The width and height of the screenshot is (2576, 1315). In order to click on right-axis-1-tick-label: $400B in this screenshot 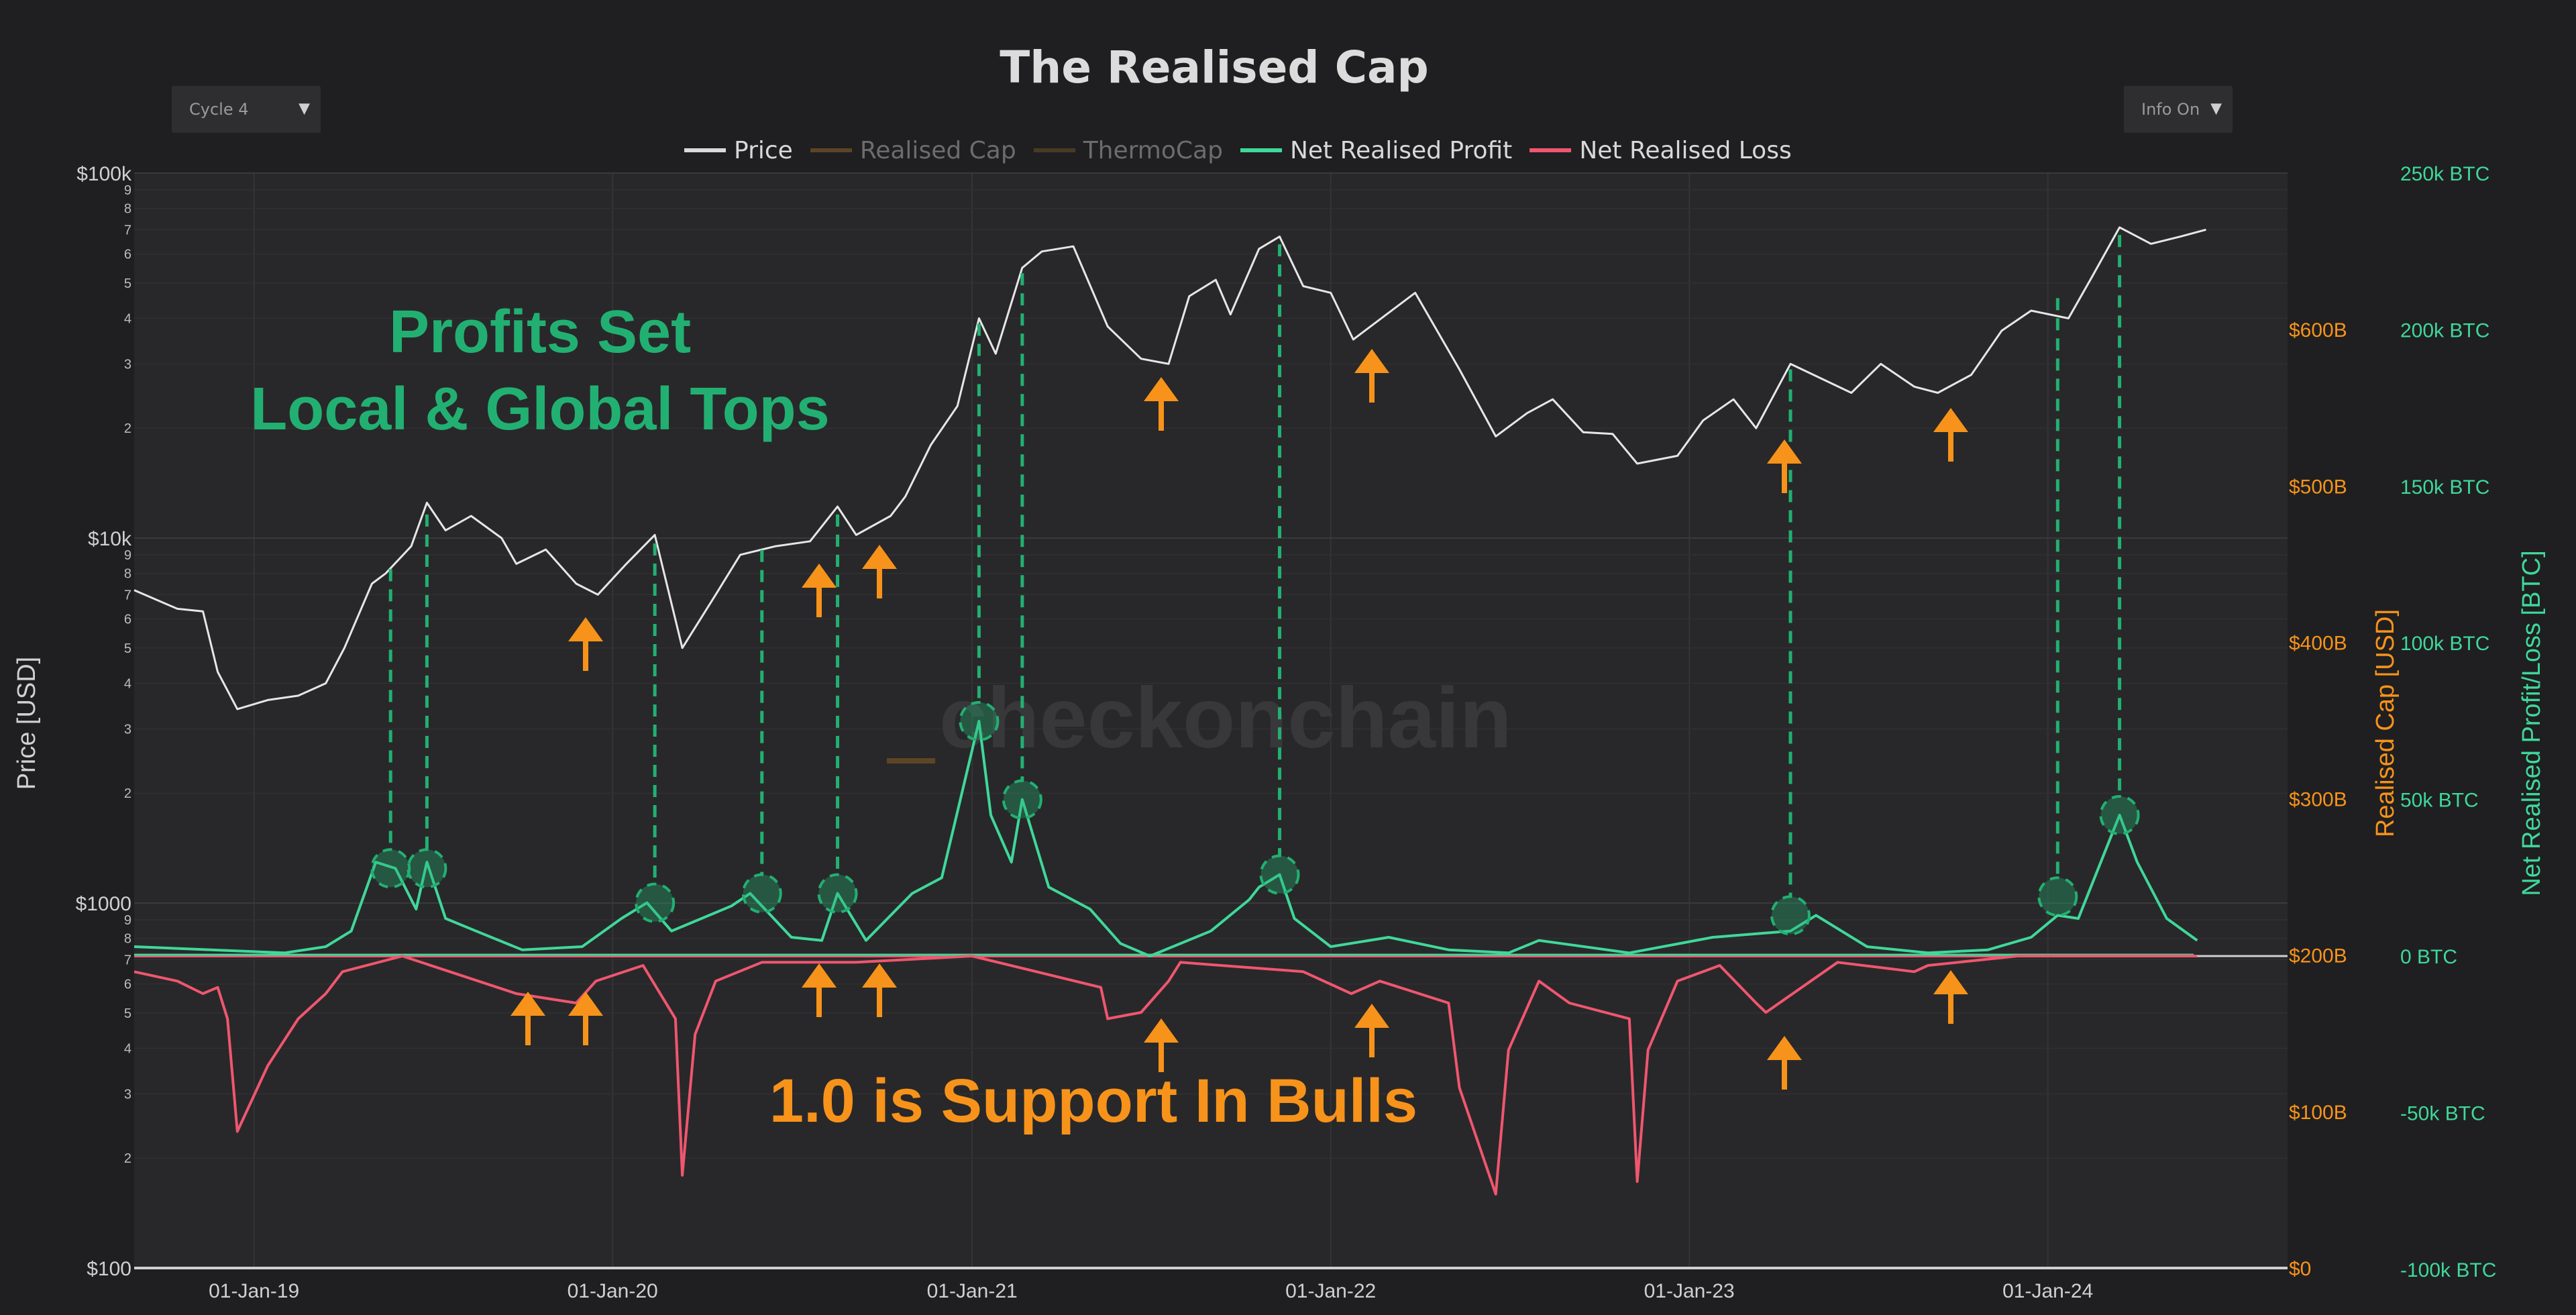, I will do `click(2318, 643)`.